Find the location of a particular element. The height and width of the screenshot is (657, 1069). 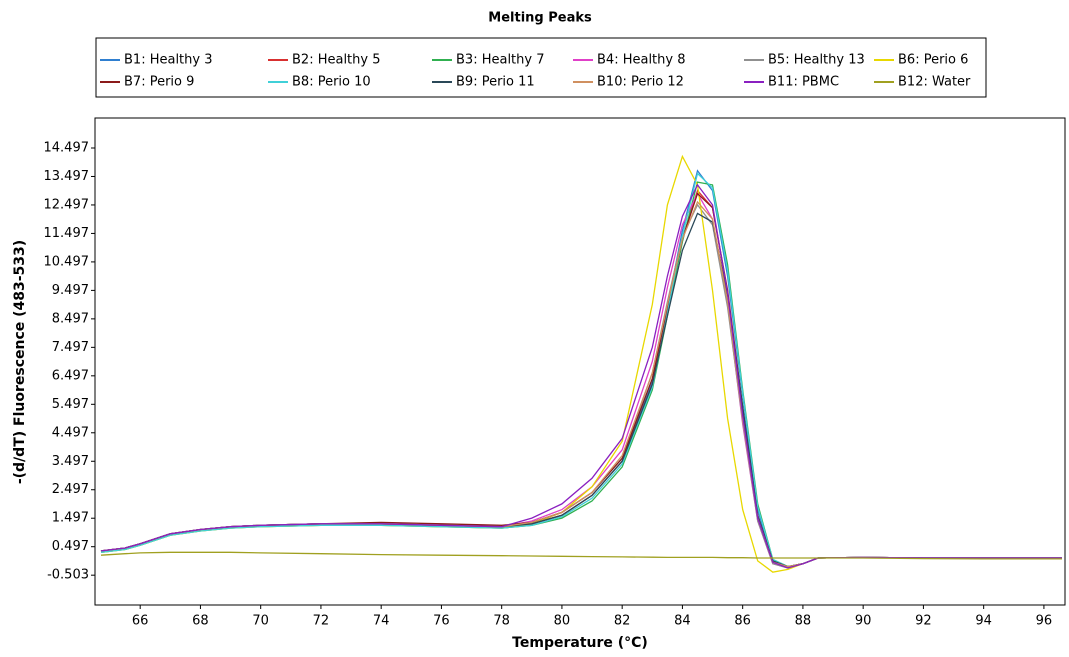

y-tick-label: 8.497 is located at coordinates (70, 318).